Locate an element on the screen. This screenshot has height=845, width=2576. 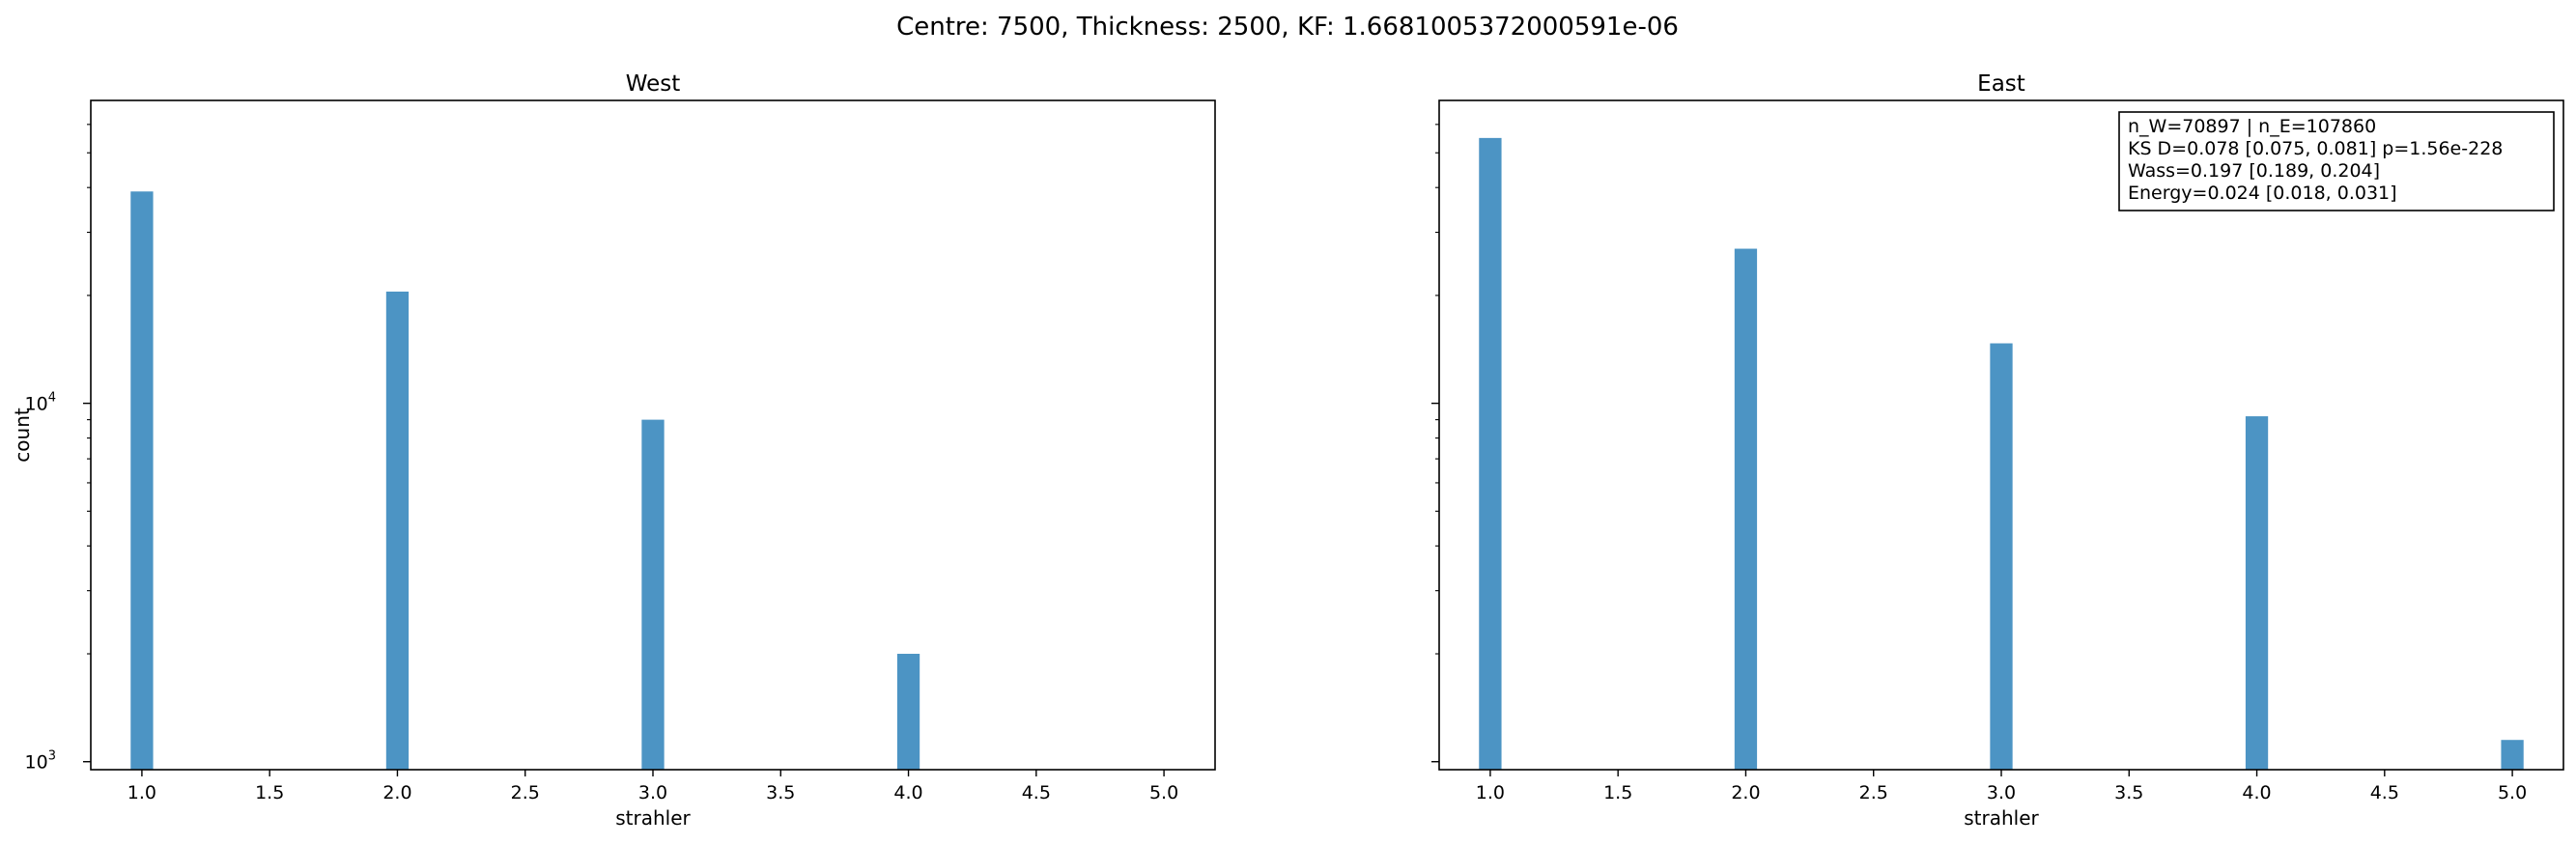
panel-west-xtick-label: 1.5 is located at coordinates (269, 792).